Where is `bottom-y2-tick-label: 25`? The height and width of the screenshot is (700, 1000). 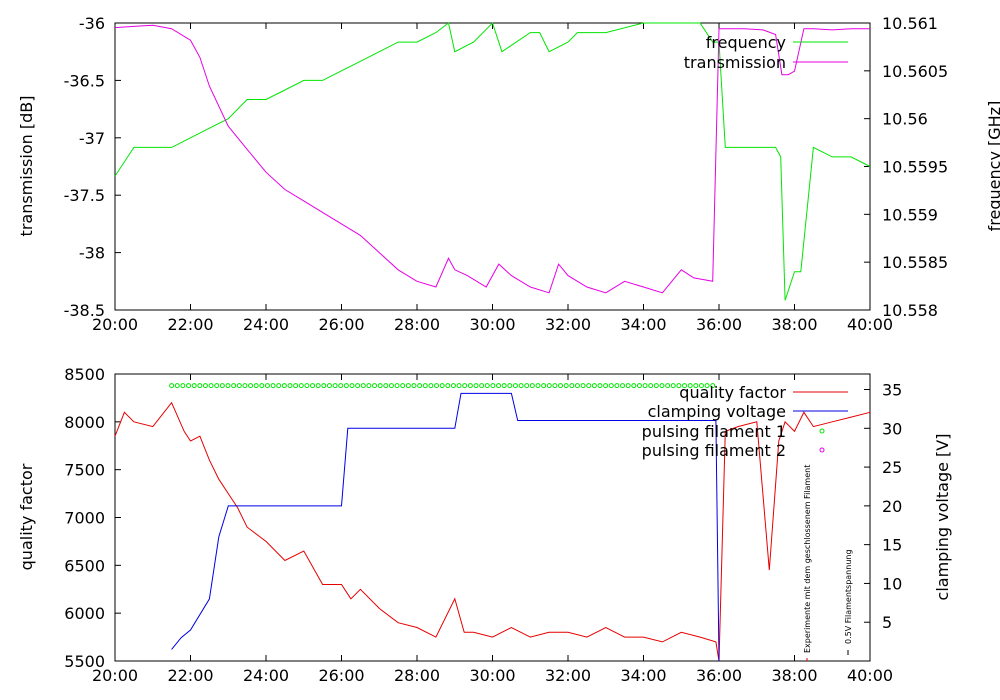 bottom-y2-tick-label: 25 is located at coordinates (892, 467).